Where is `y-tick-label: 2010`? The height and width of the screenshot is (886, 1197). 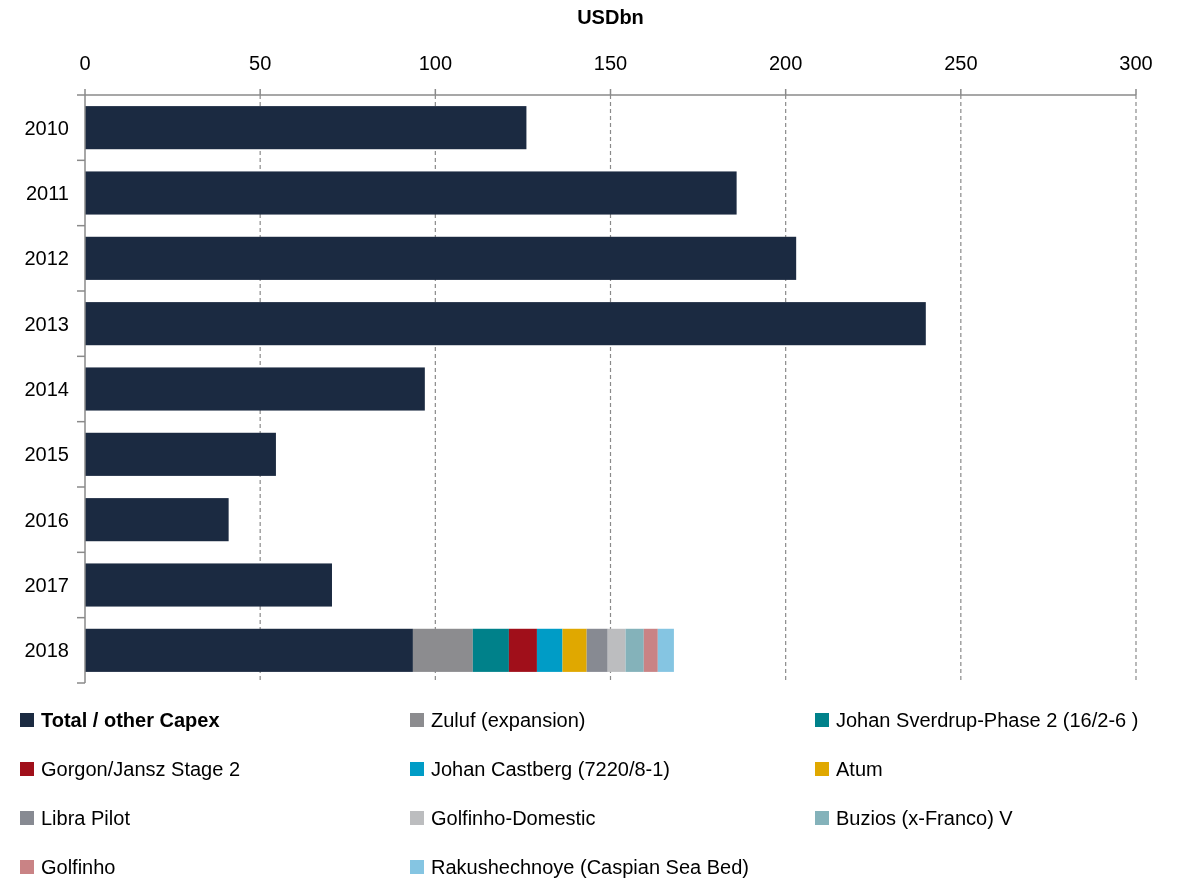 y-tick-label: 2010 is located at coordinates (46, 127).